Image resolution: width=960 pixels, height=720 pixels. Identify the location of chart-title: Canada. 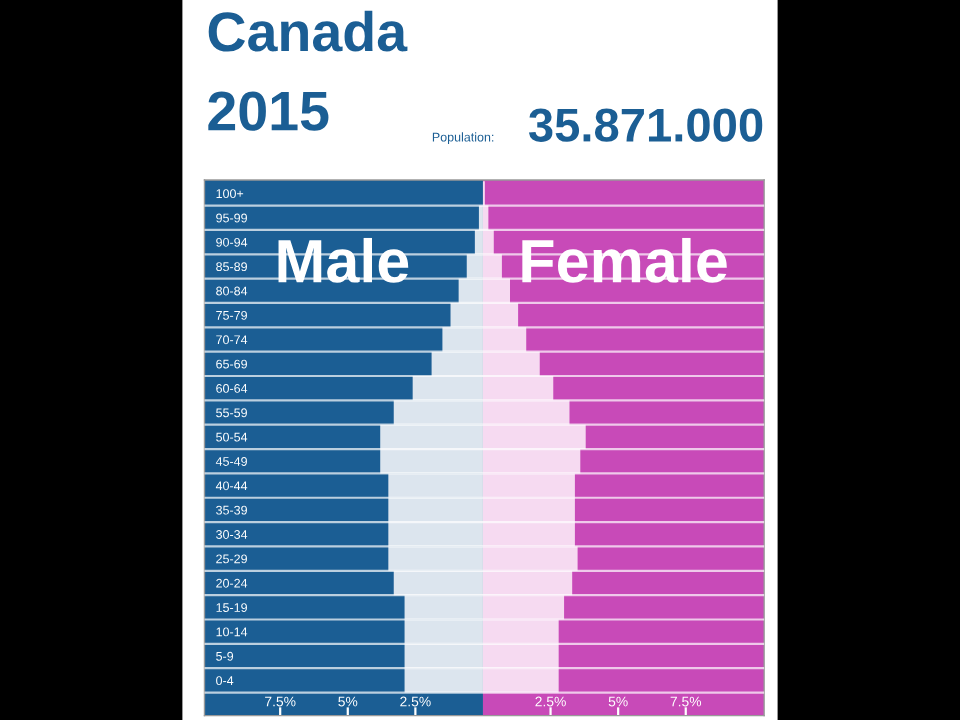
(308, 31).